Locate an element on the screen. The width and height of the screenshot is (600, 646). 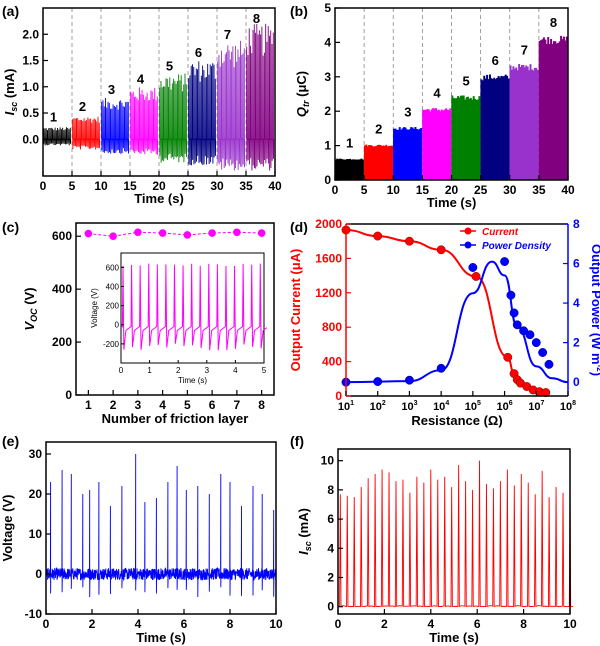
e-x-tick-label: 4 is located at coordinates (138, 624).